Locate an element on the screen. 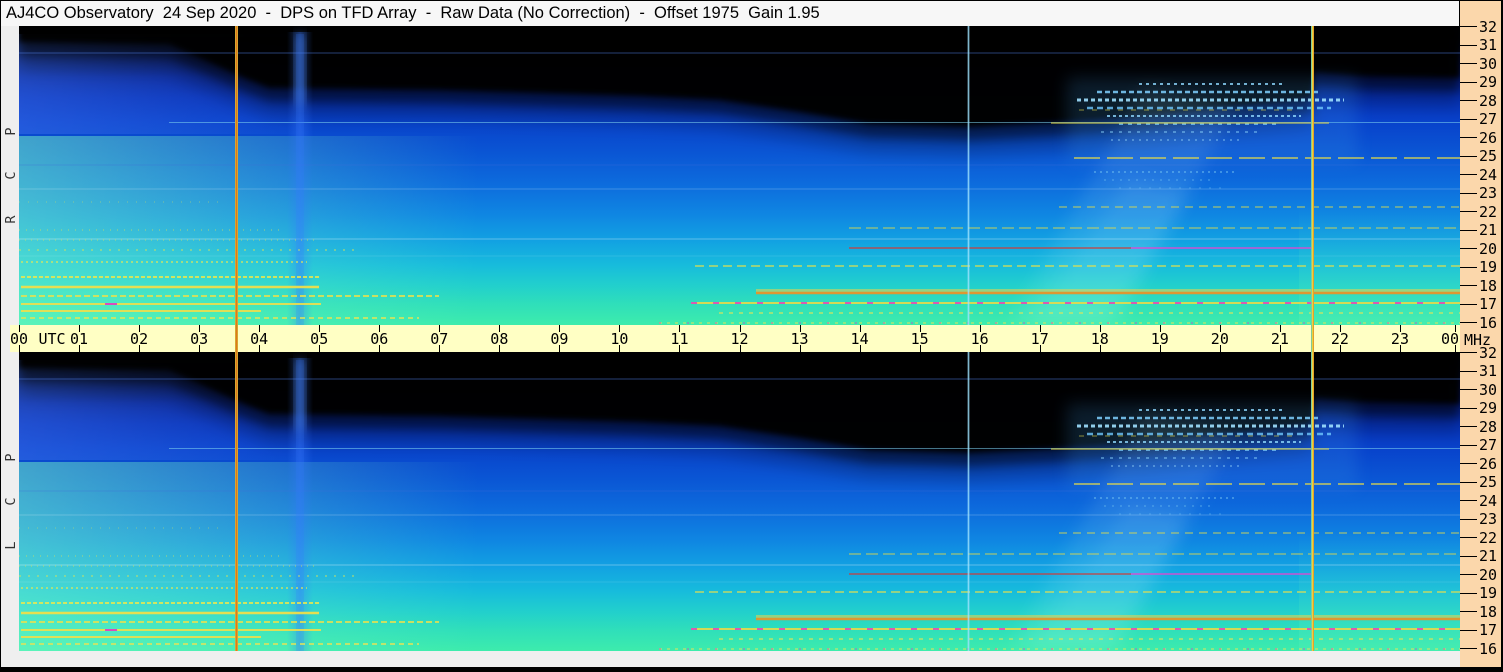 This screenshot has width=1503, height=672. time-tick-label: 03 is located at coordinates (199, 338).